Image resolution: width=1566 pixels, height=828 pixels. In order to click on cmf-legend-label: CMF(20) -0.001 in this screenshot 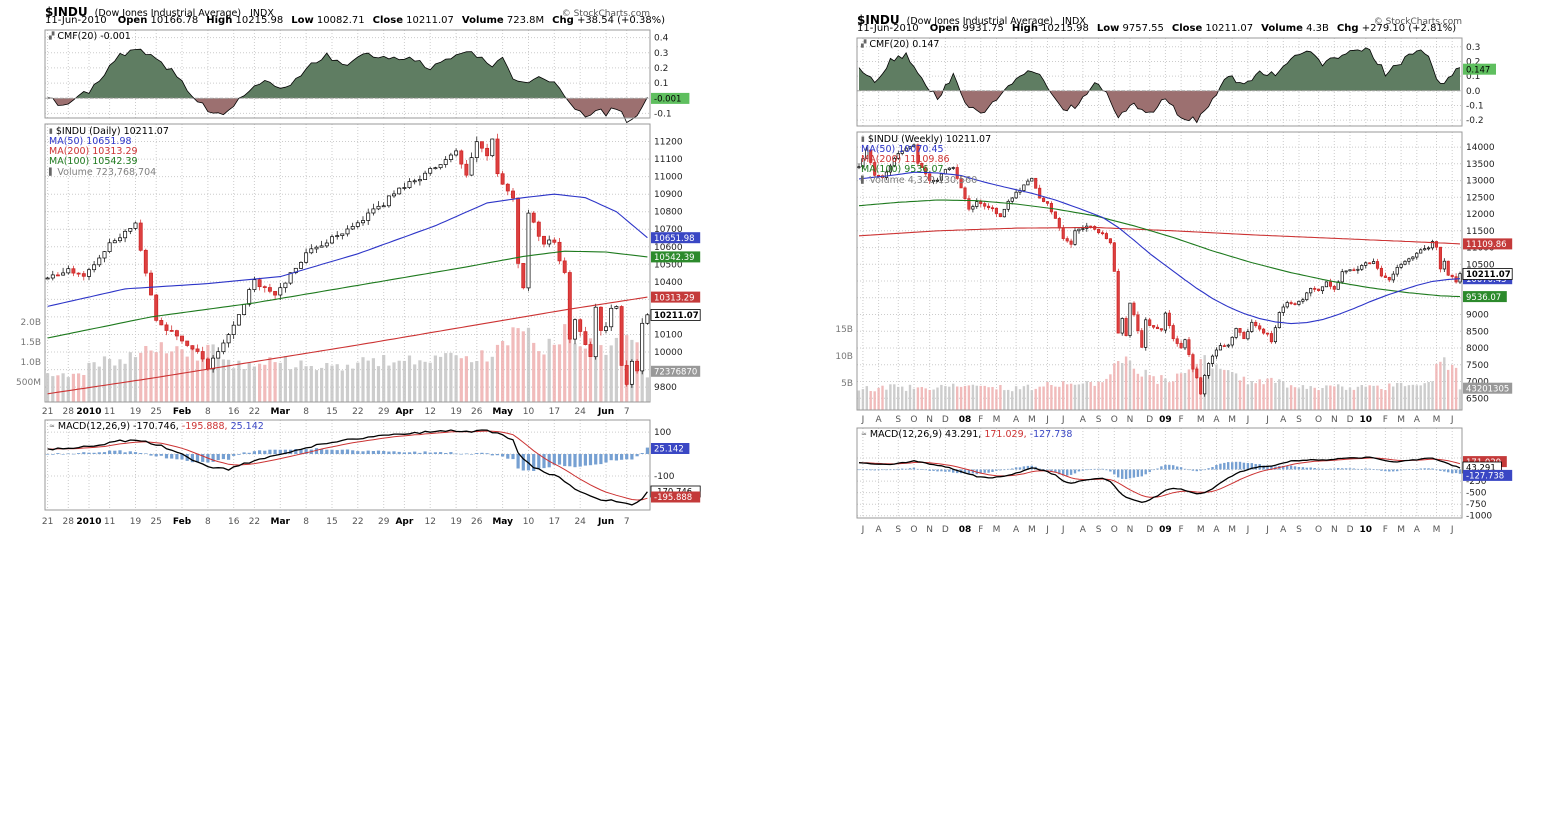, I will do `click(94, 36)`.